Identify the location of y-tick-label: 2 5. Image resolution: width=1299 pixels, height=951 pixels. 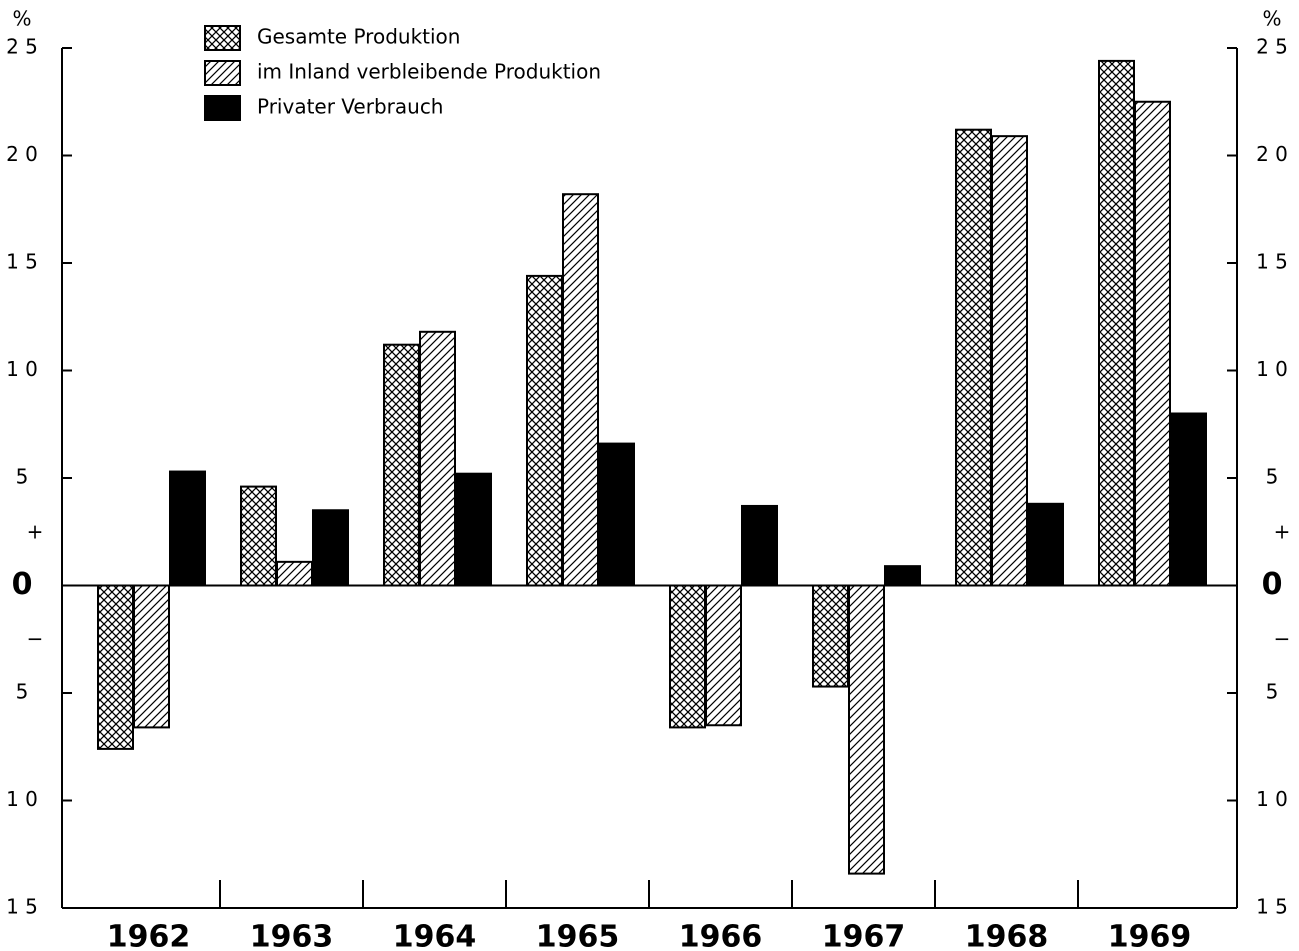
(22, 47).